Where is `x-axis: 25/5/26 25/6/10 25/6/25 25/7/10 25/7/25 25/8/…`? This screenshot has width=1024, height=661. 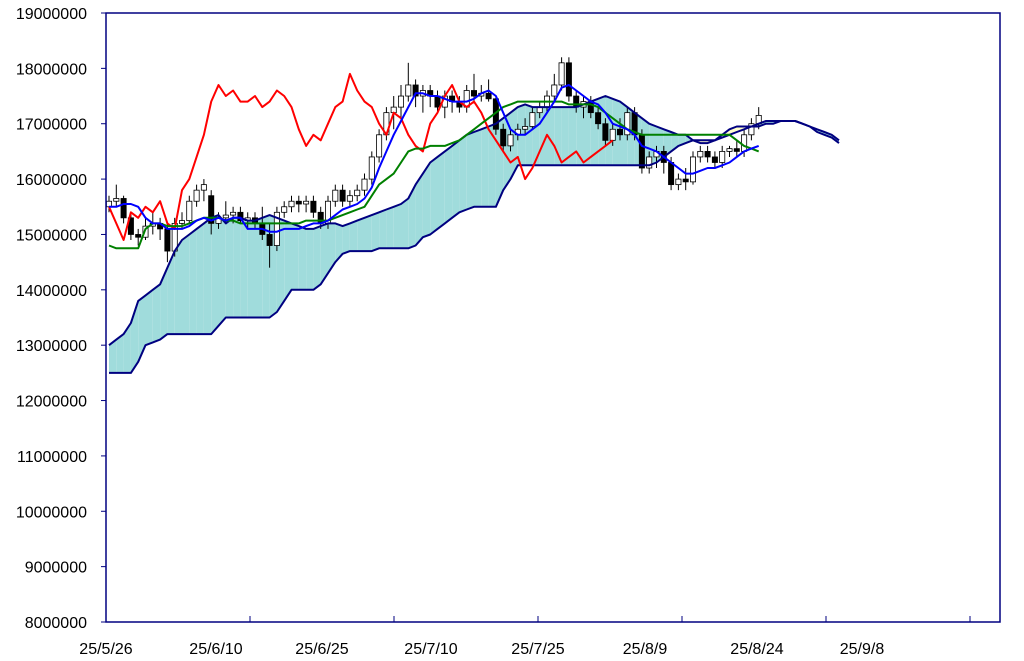
x-axis: 25/5/26 25/6/10 25/6/25 25/7/10 25/7/25 25/8/… is located at coordinates (481, 649).